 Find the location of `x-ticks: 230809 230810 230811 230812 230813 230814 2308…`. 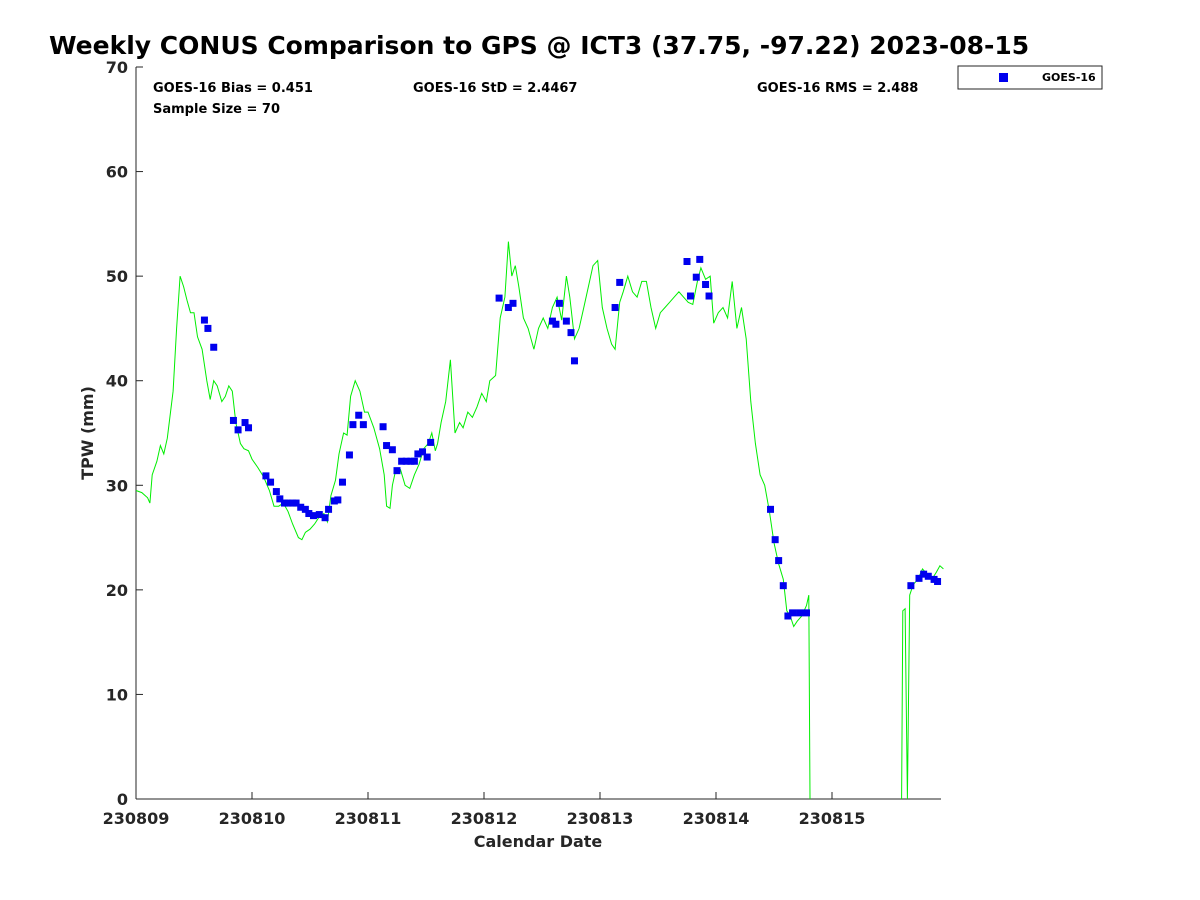

x-ticks: 230809 230810 230811 230812 230813 230814 2308… is located at coordinates (484, 810).